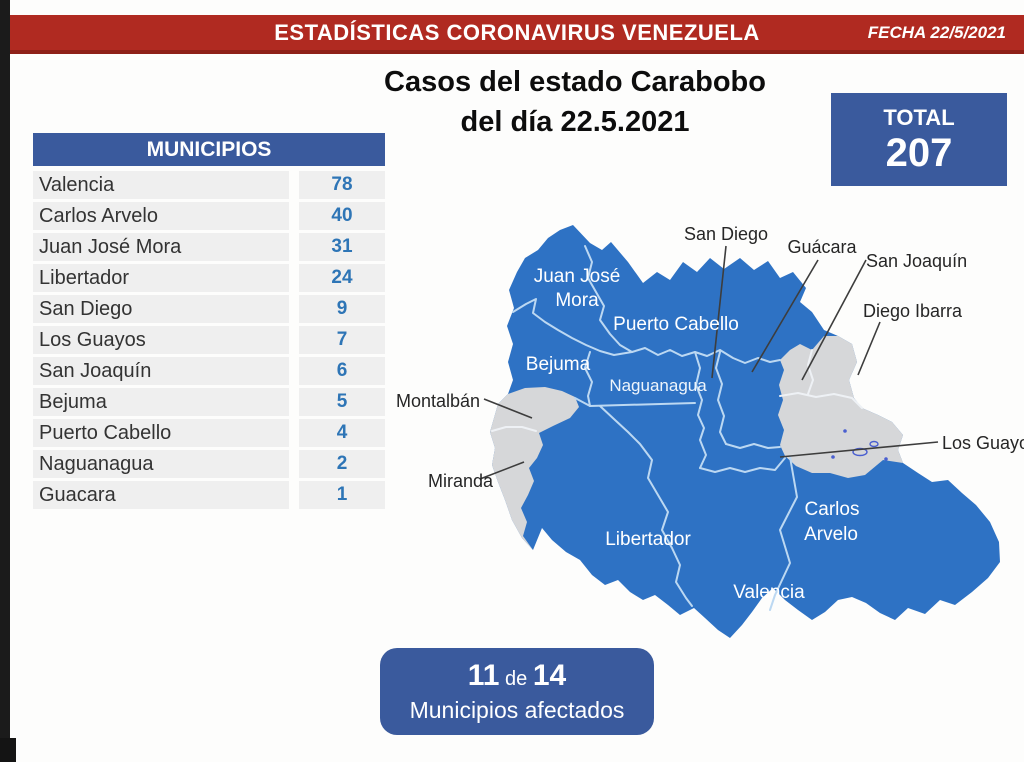 The image size is (1024, 762). What do you see at coordinates (161, 340) in the screenshot?
I see `municipio-name-cell: Los Guayos` at bounding box center [161, 340].